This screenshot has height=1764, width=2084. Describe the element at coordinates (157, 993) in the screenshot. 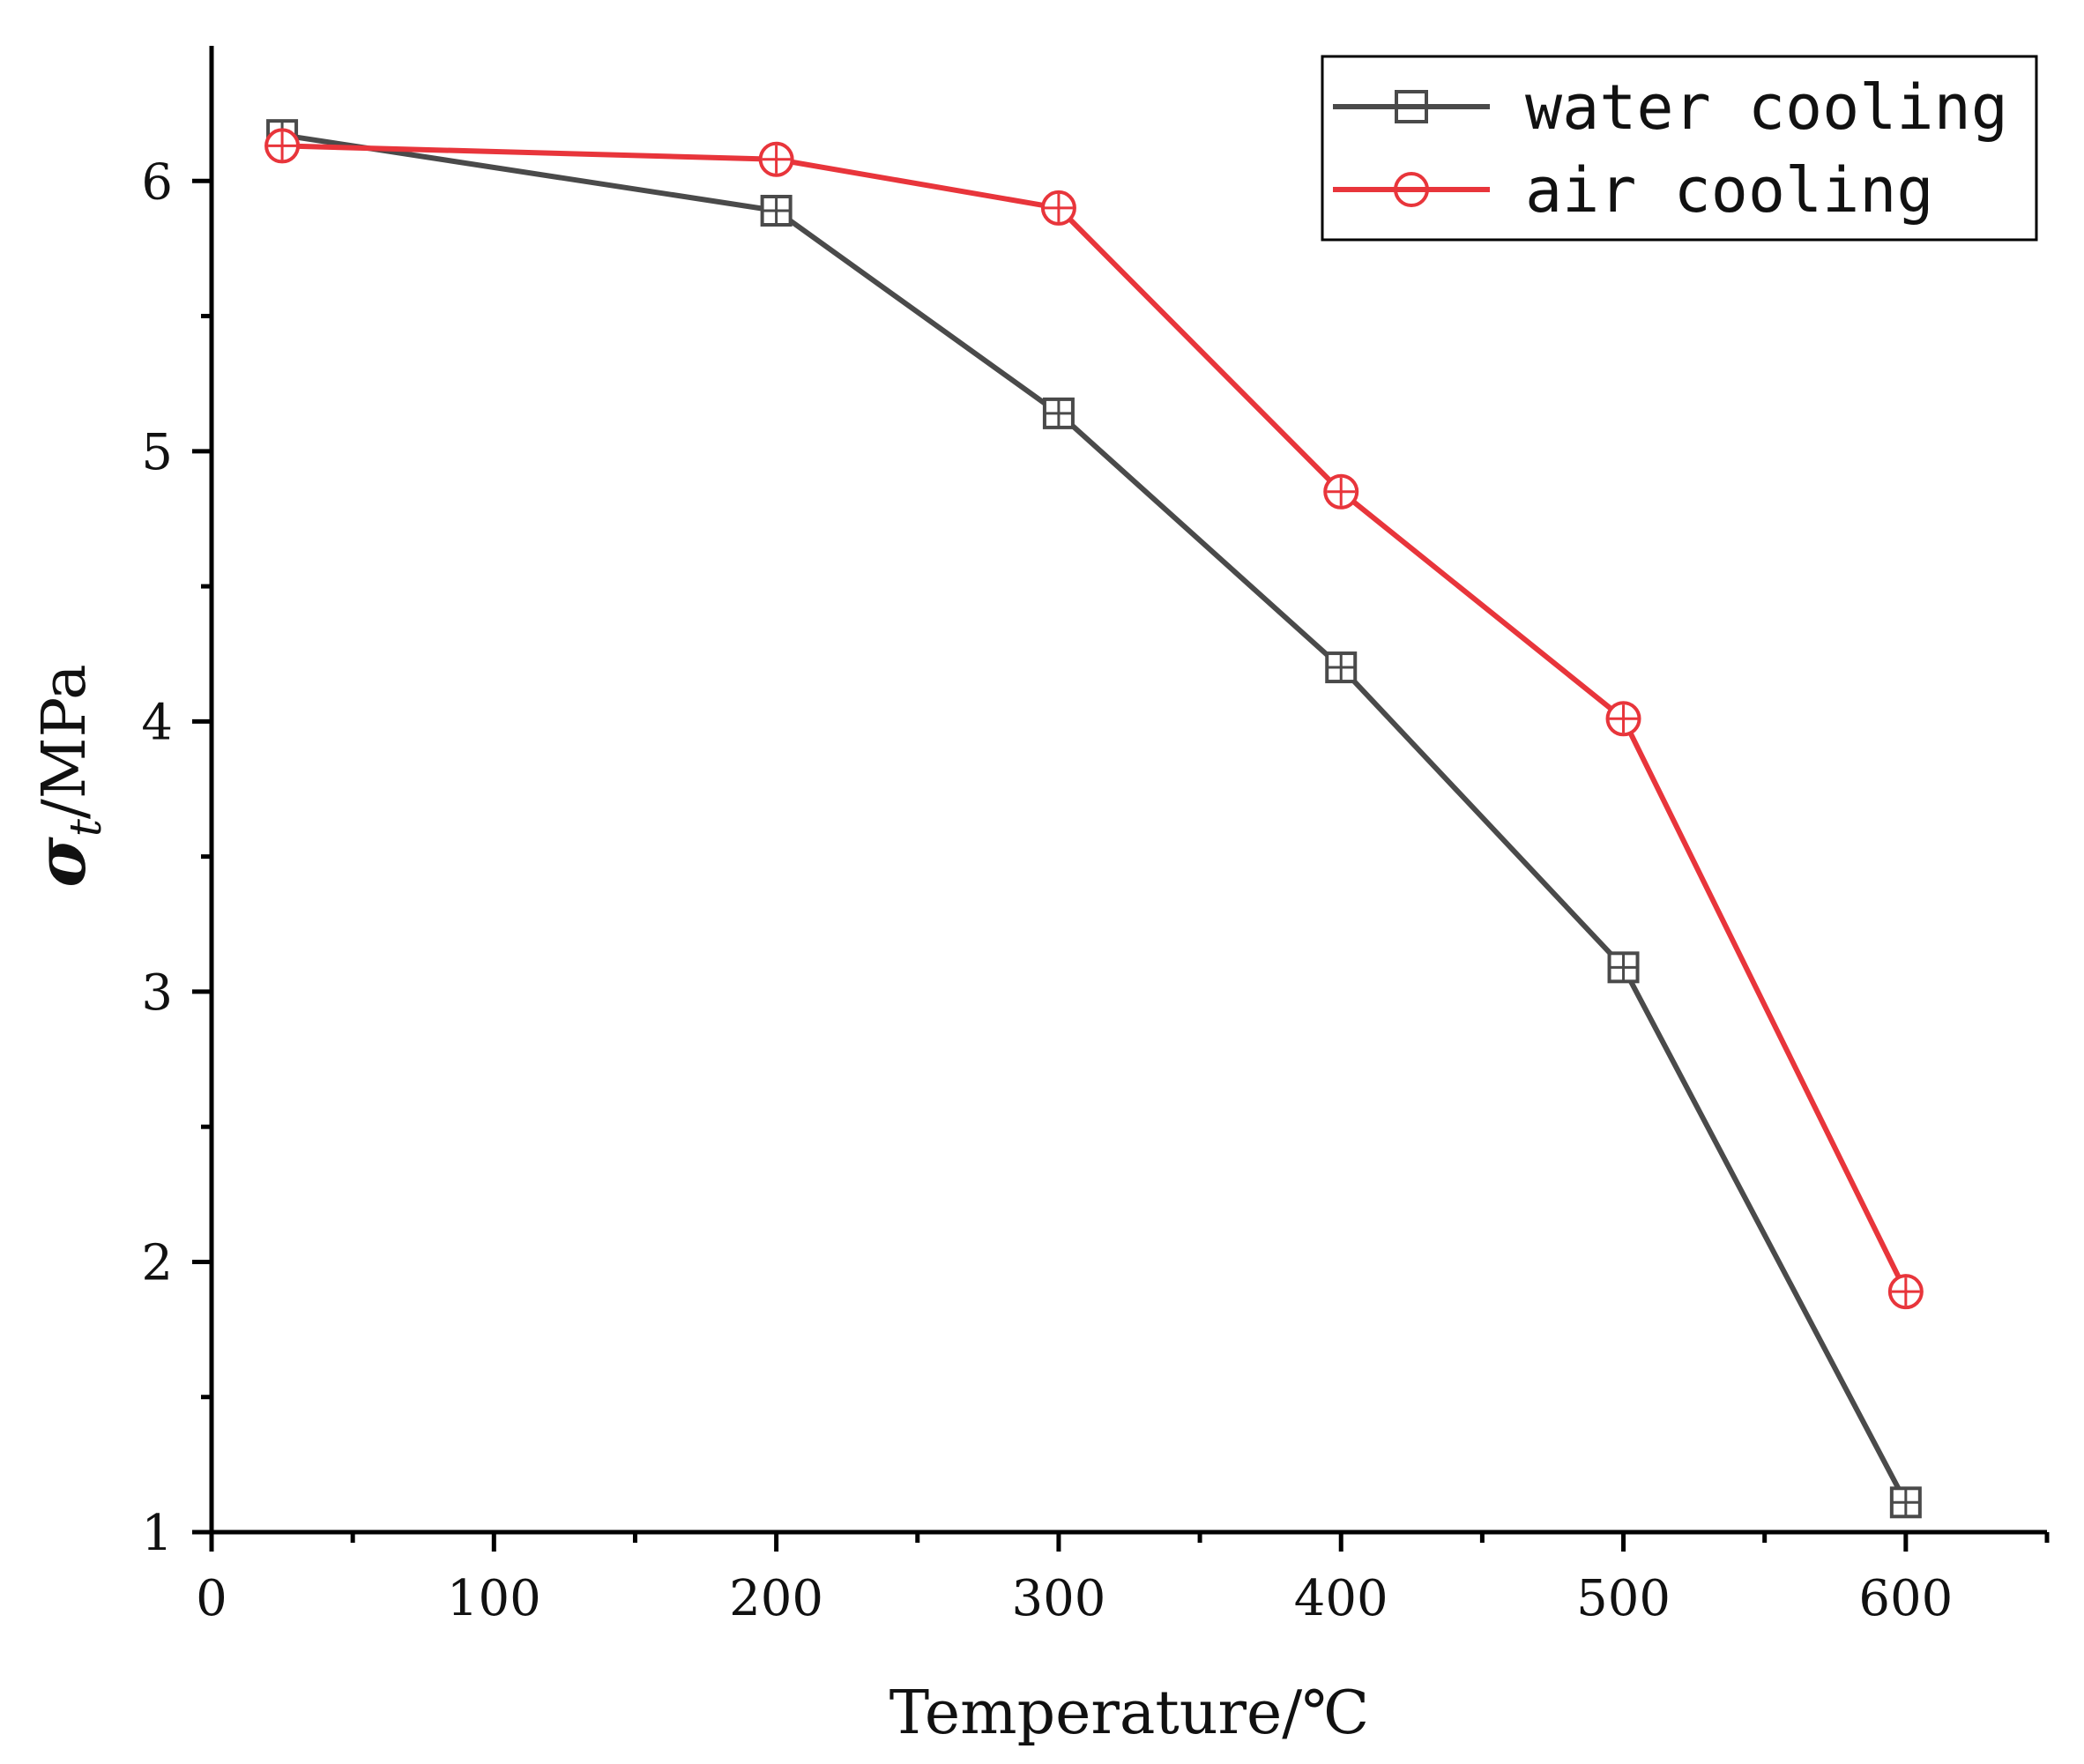

I see `y-tick-label: 3` at that location.